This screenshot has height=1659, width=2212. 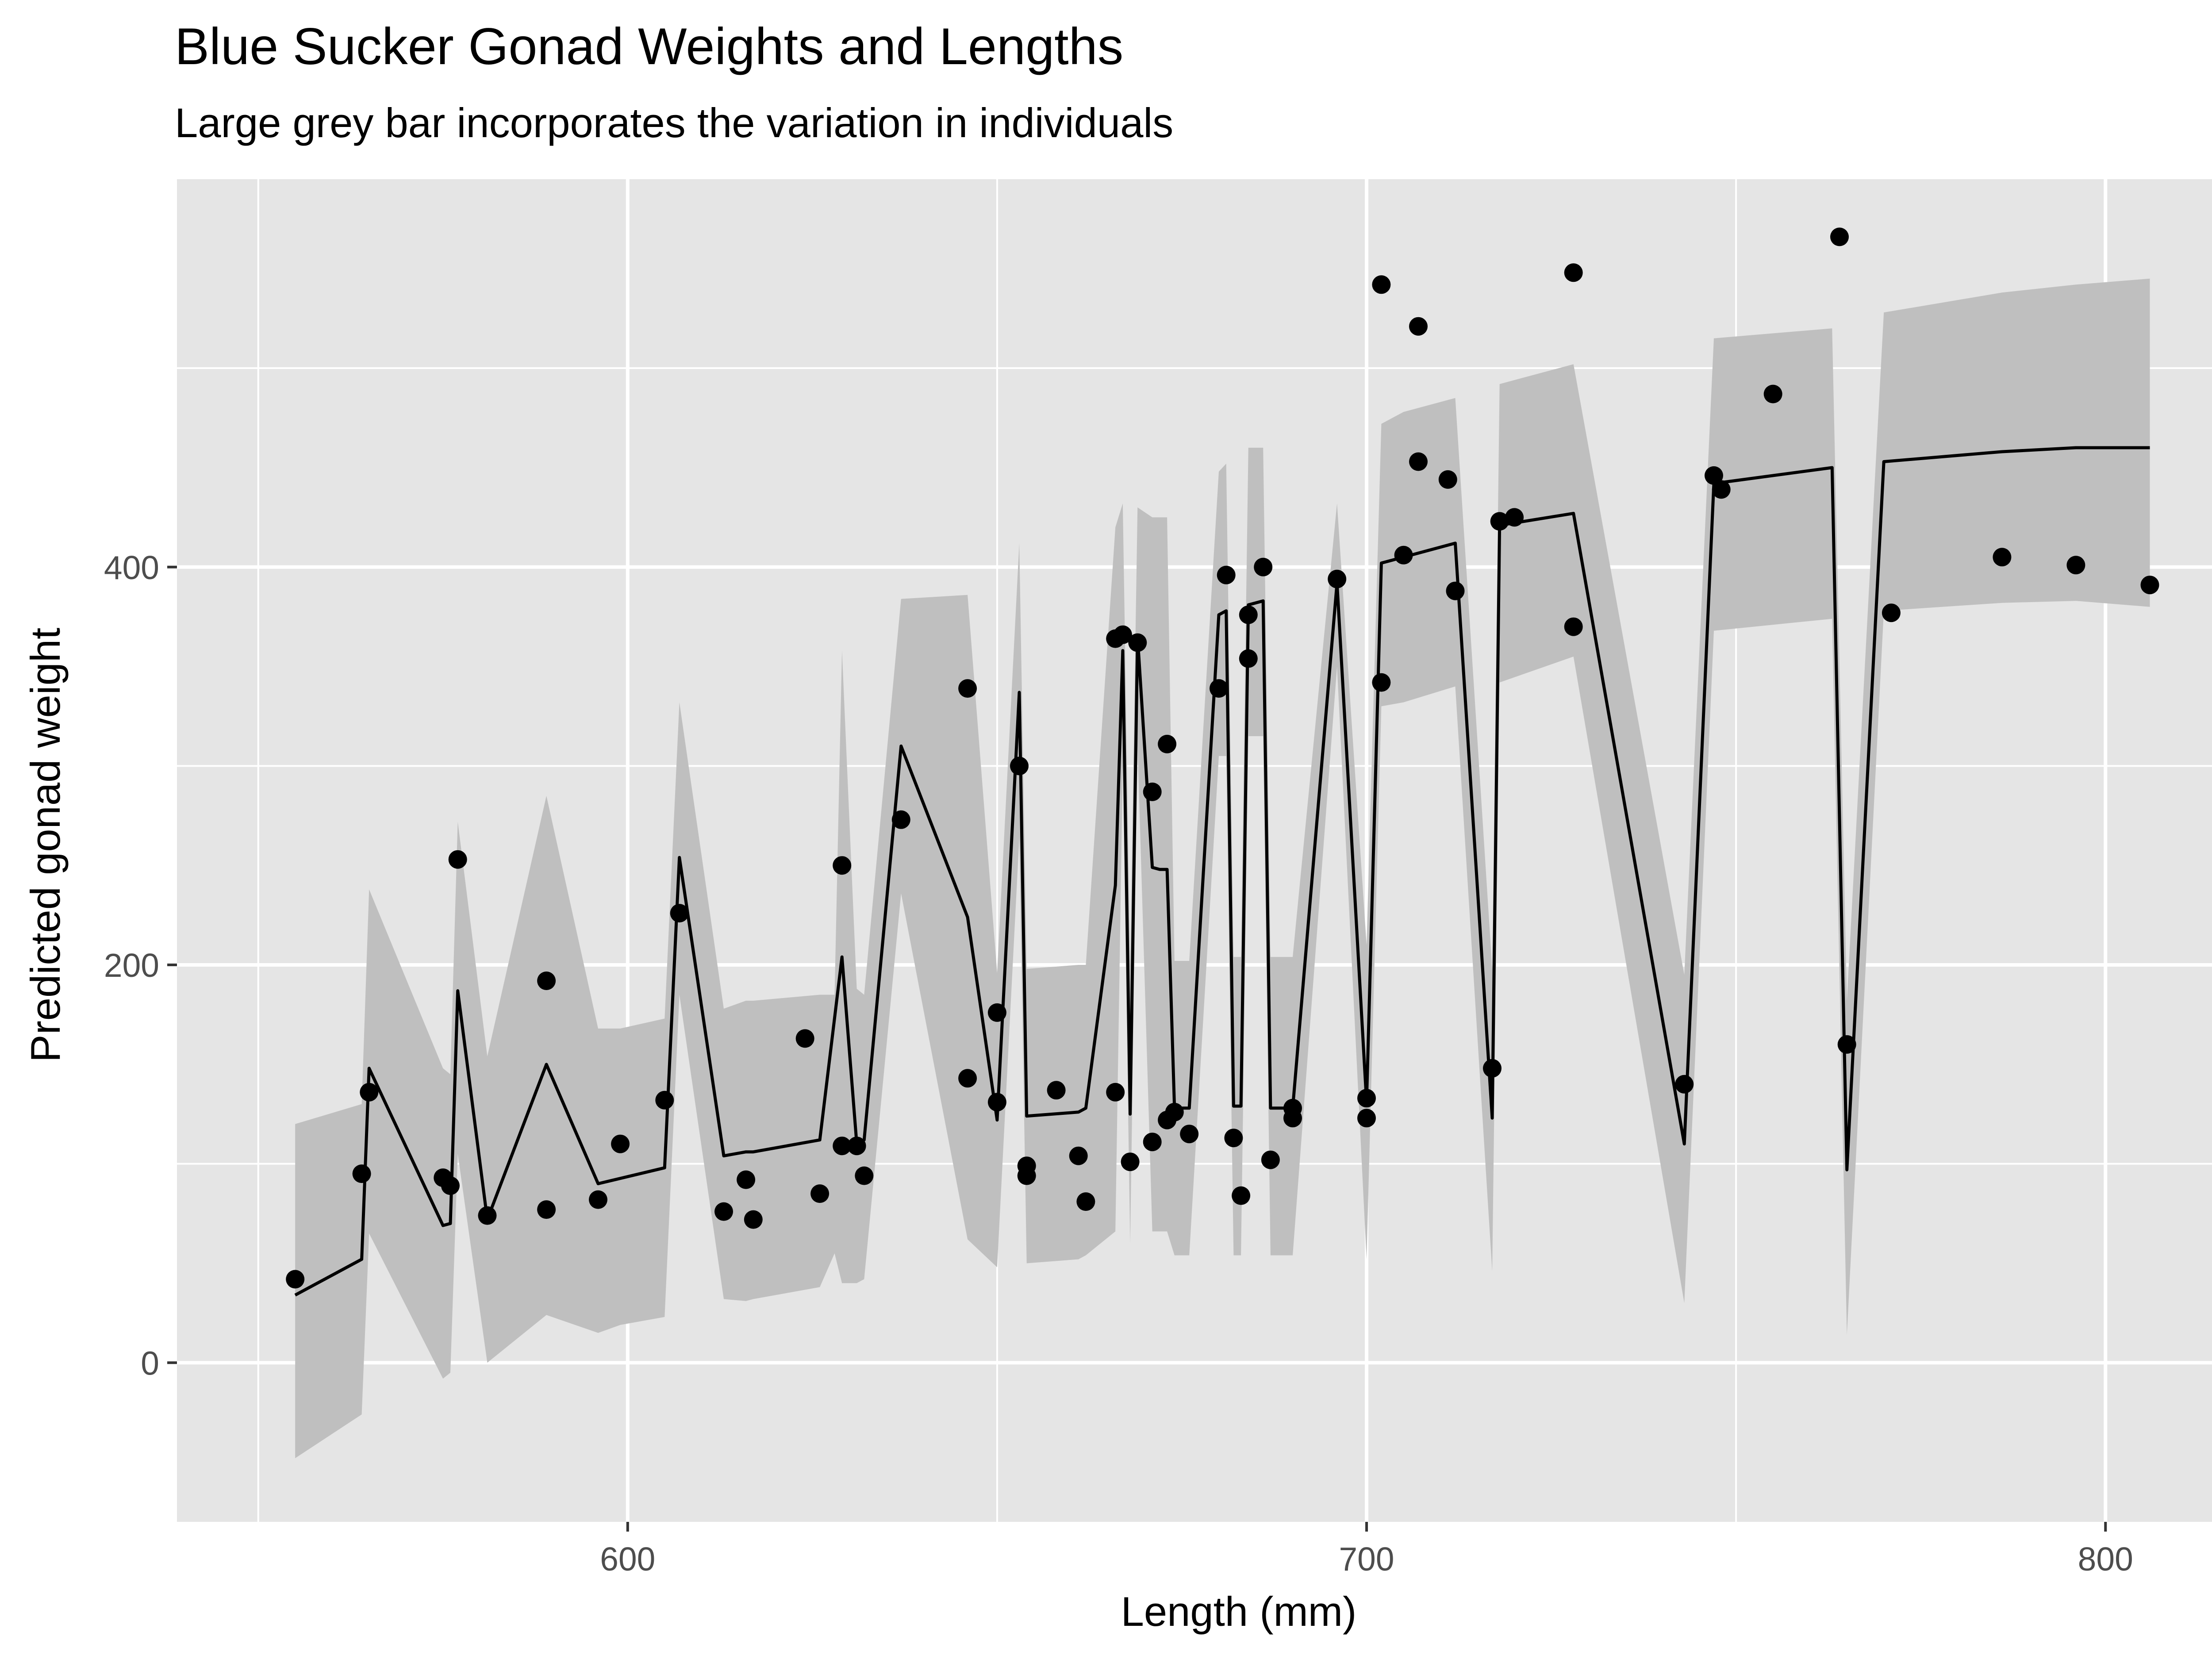 I want to click on chart-title: Blue Sucker Gonad Weights and Lengths, so click(x=649, y=46).